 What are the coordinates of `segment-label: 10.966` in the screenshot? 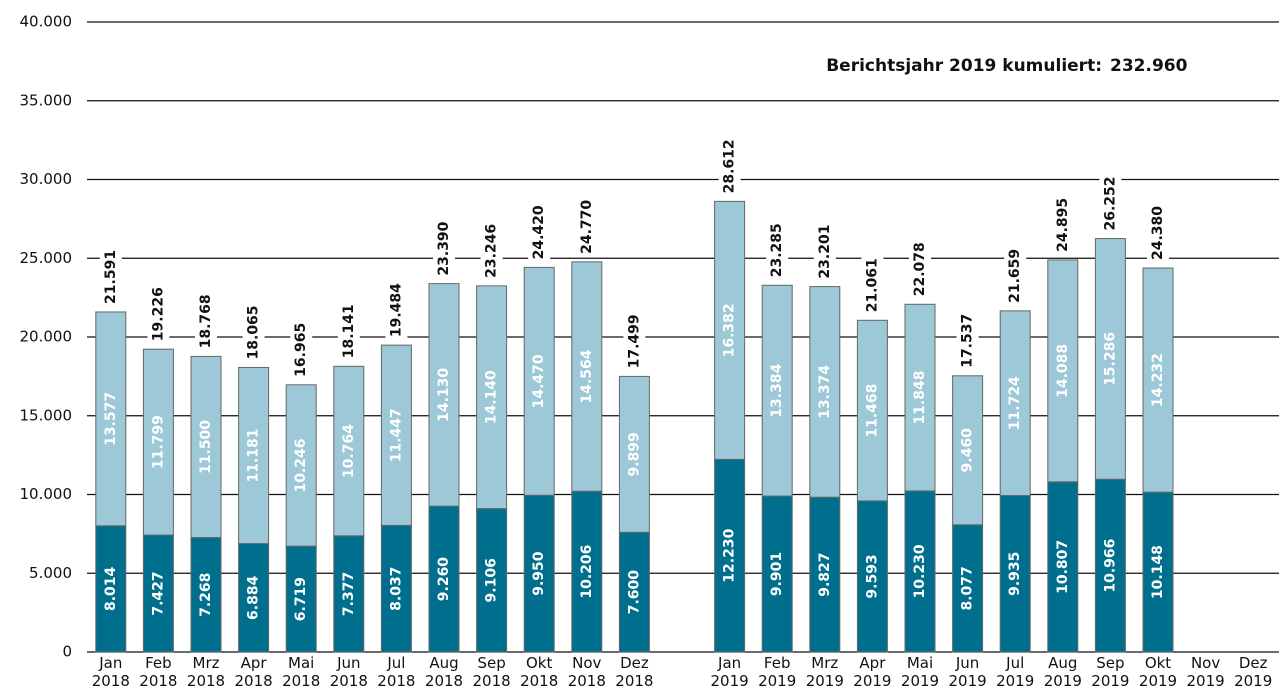 It's located at (1110, 566).